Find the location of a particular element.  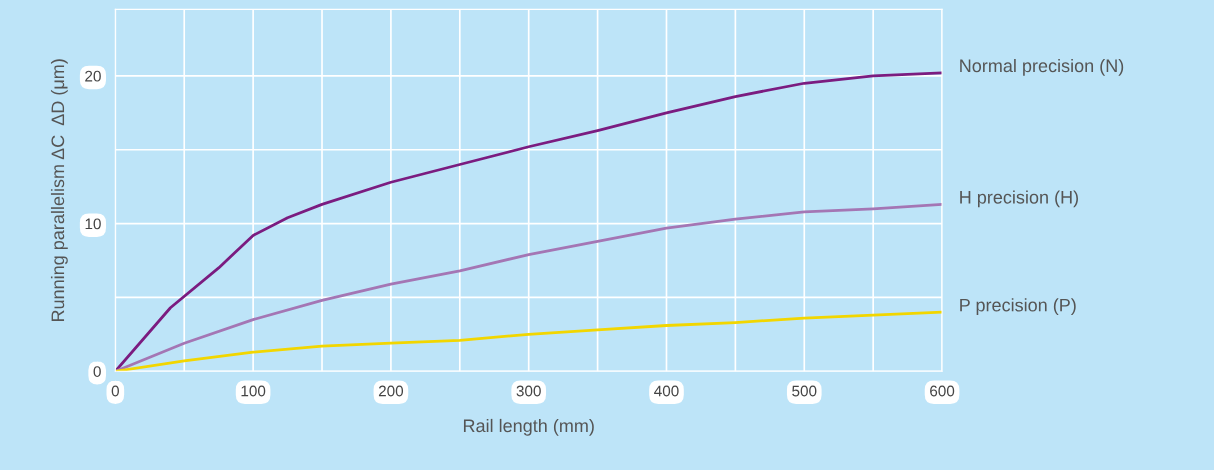

y-tick-label: 20 is located at coordinates (93, 76).